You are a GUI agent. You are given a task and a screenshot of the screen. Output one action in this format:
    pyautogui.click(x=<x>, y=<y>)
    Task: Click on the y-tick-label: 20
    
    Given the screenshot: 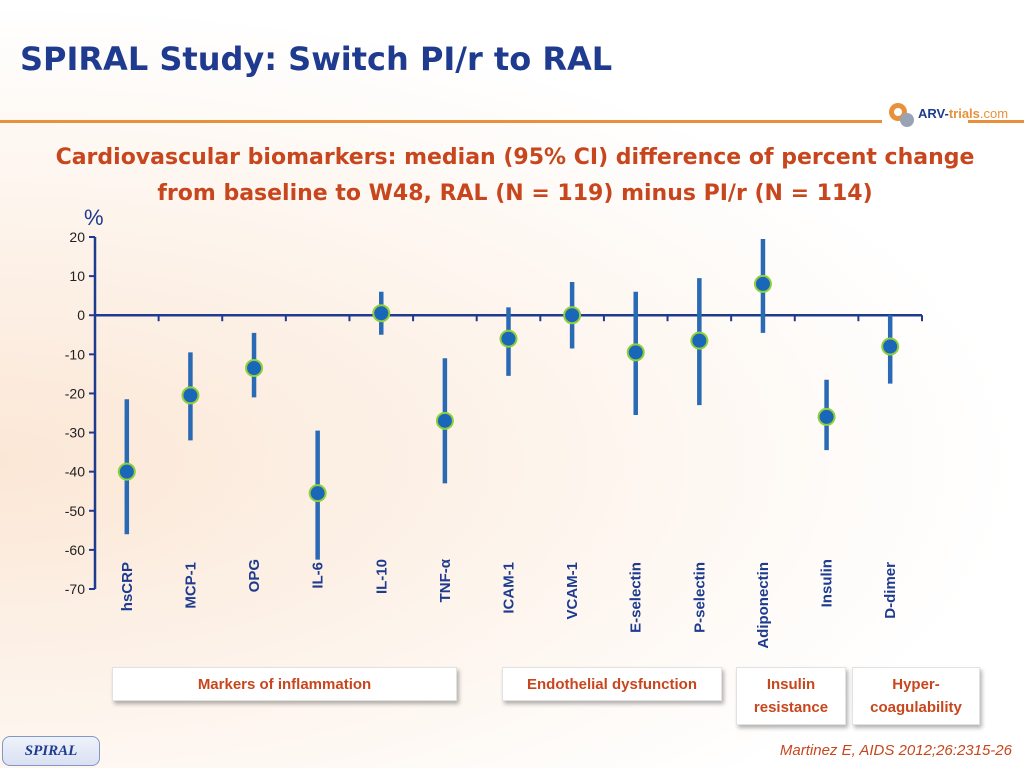 What is the action you would take?
    pyautogui.click(x=77, y=237)
    